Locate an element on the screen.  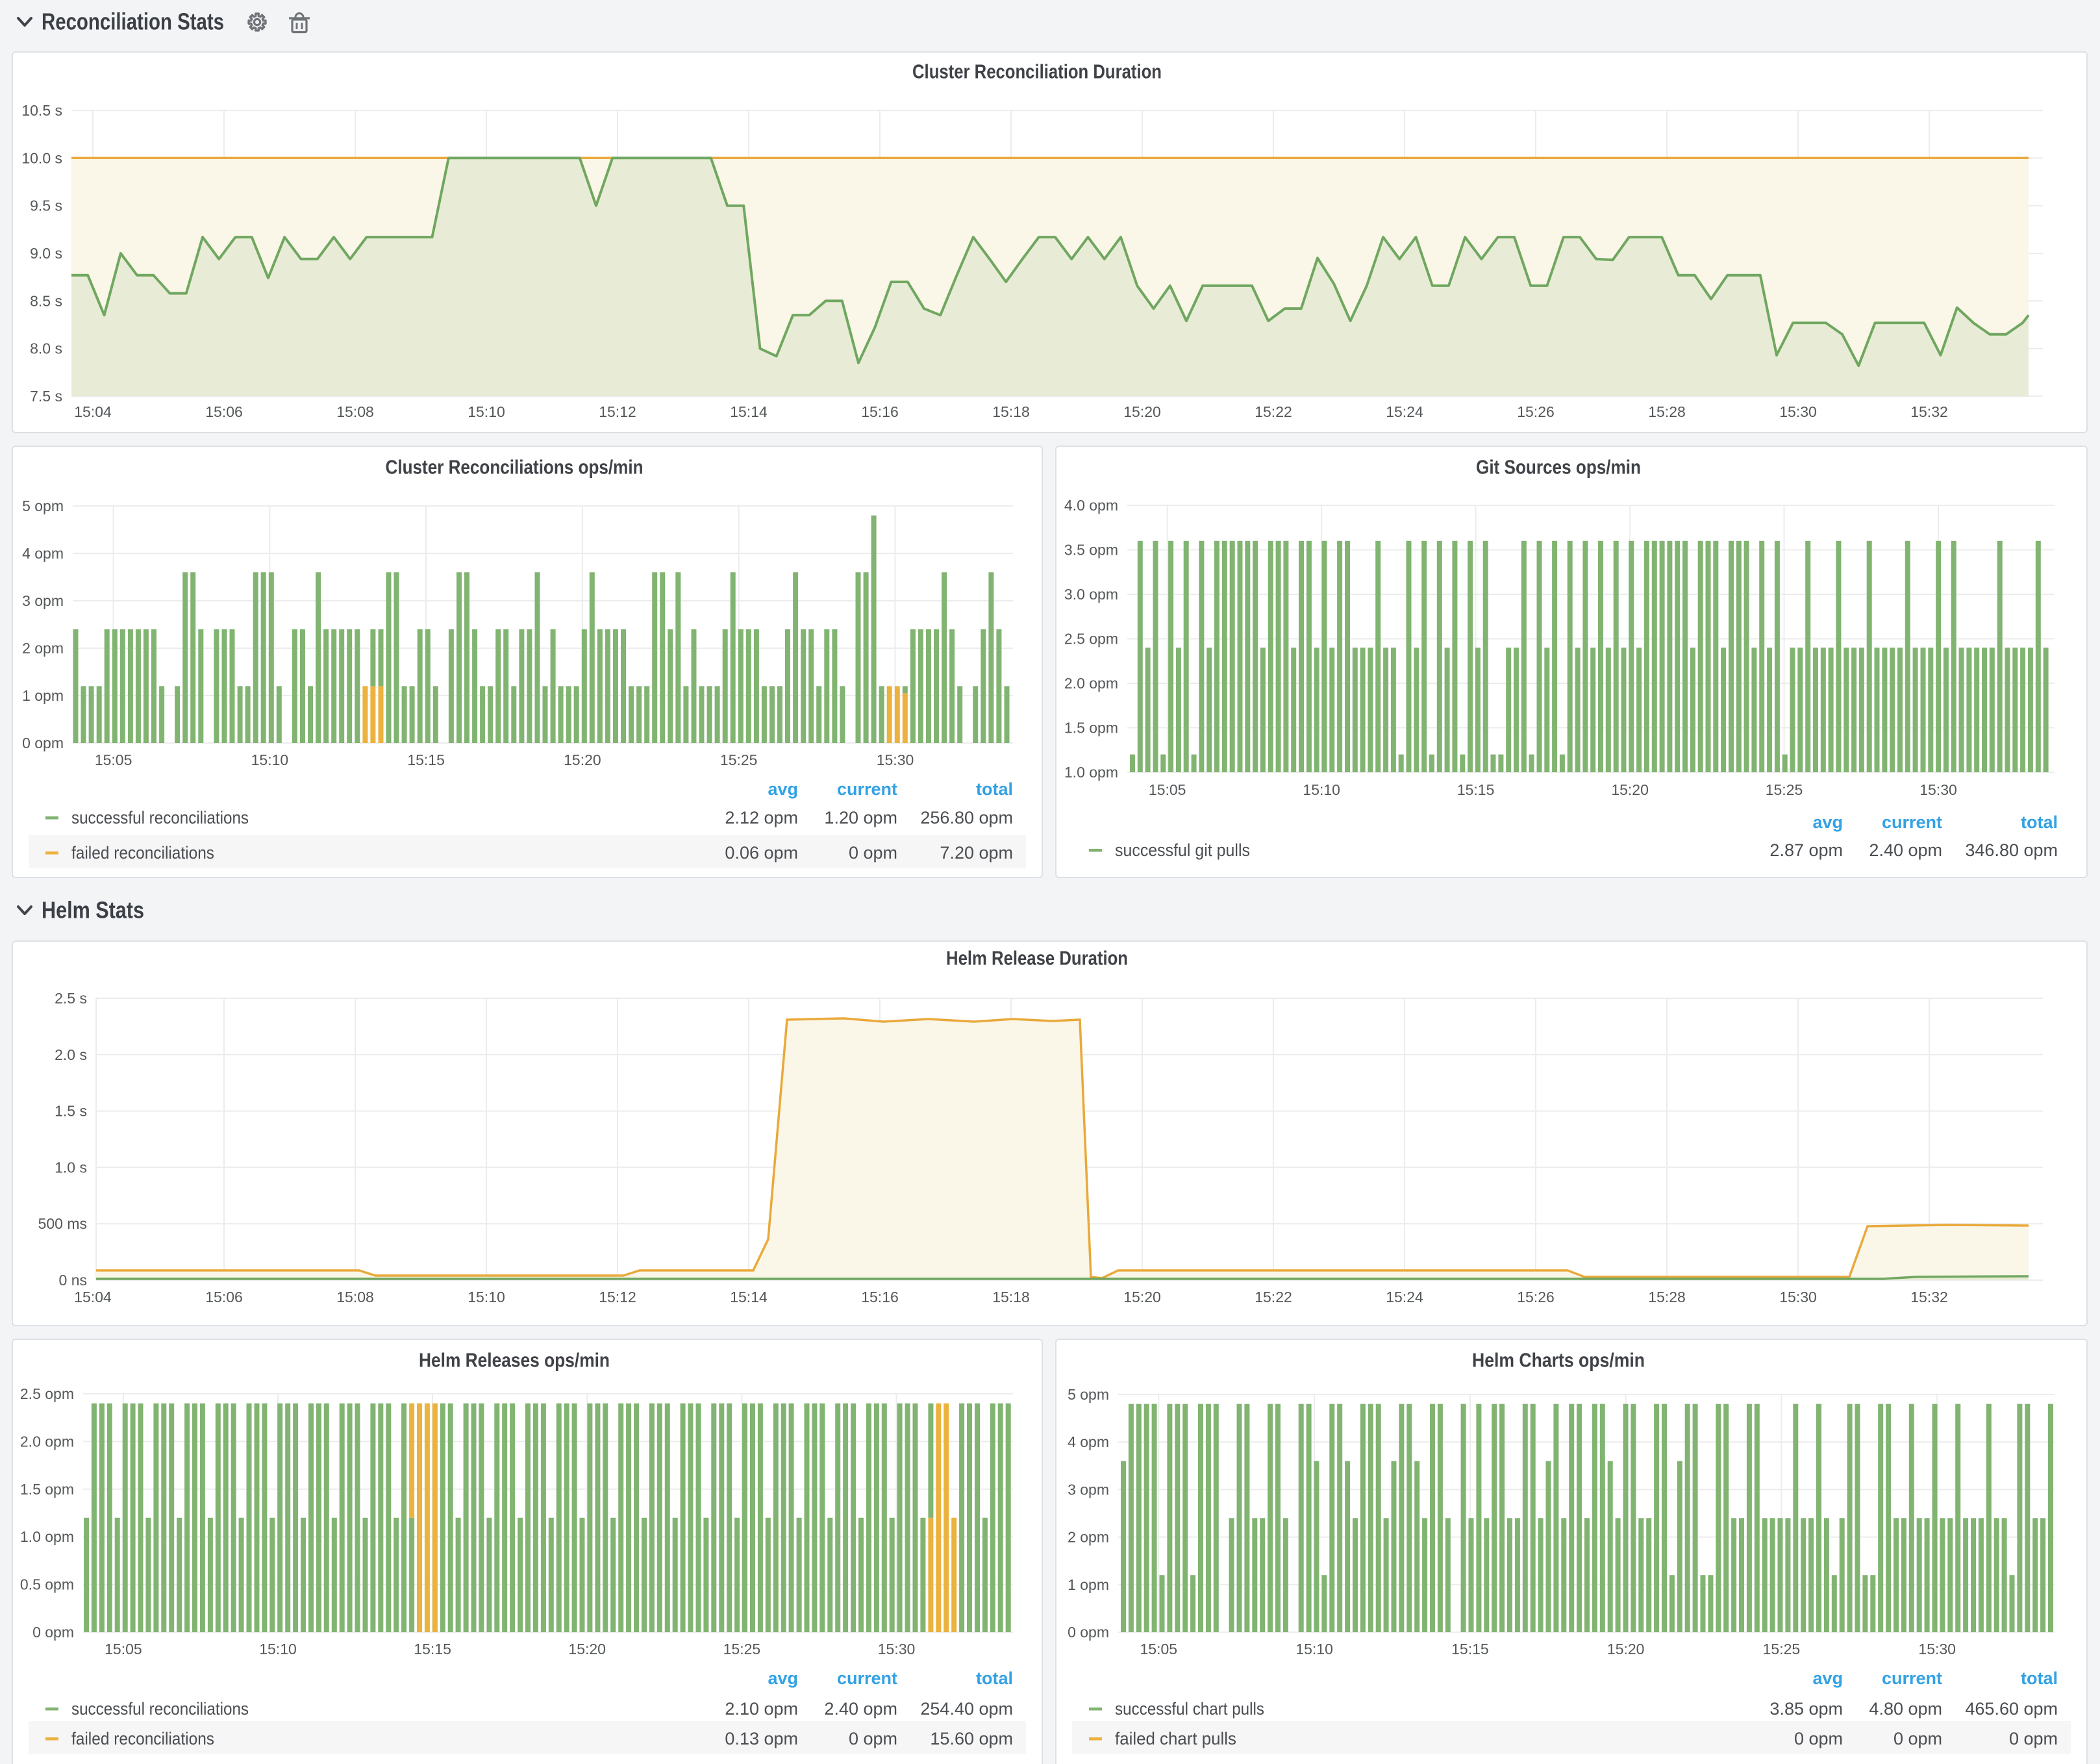
svg-text: 15:18 is located at coordinates (1011, 1297).